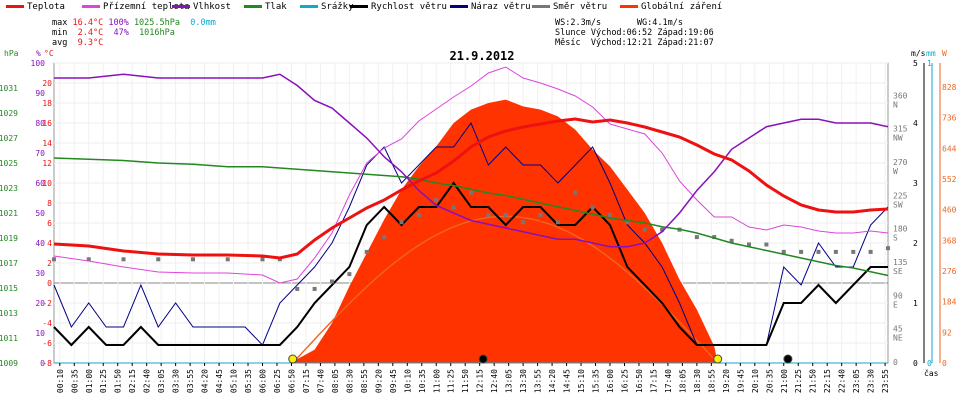  What do you see at coordinates (9, 213) in the screenshot?
I see `pressure-tick: 1021` at bounding box center [9, 213].